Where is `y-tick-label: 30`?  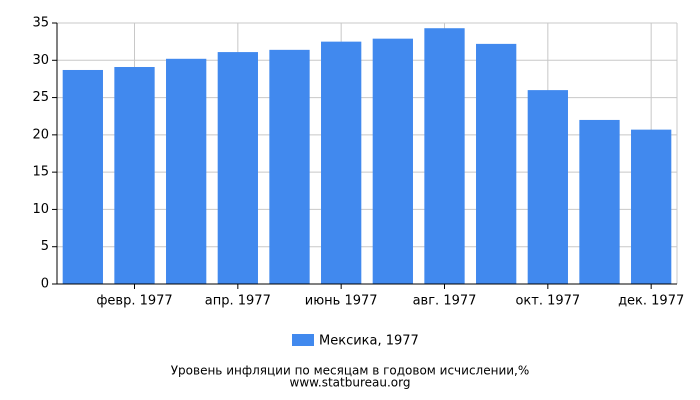
y-tick-label: 30 is located at coordinates (40, 60).